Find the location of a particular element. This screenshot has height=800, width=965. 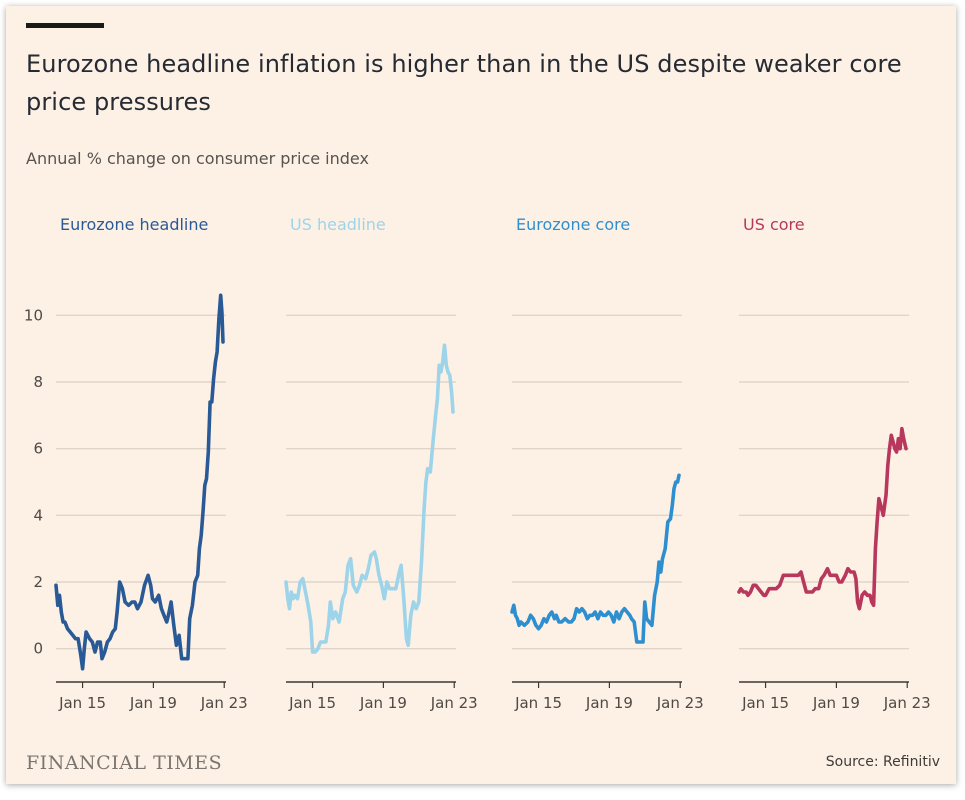

panel-title: US headline is located at coordinates (338, 224).